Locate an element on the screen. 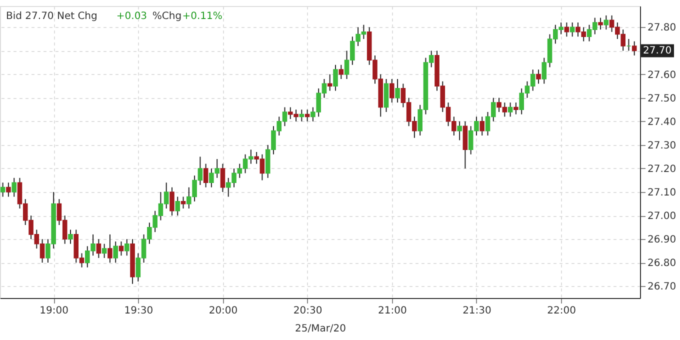  x-tick-label: 21:00 is located at coordinates (392, 311).